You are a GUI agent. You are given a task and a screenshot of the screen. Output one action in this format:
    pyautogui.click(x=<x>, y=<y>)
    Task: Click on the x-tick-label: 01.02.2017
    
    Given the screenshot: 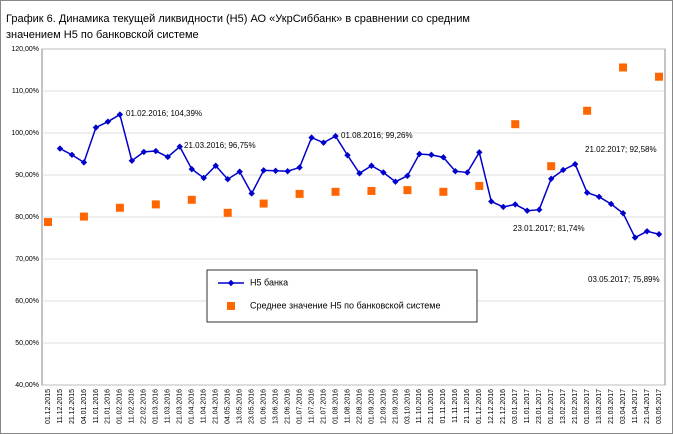 What is the action you would take?
    pyautogui.click(x=551, y=406)
    